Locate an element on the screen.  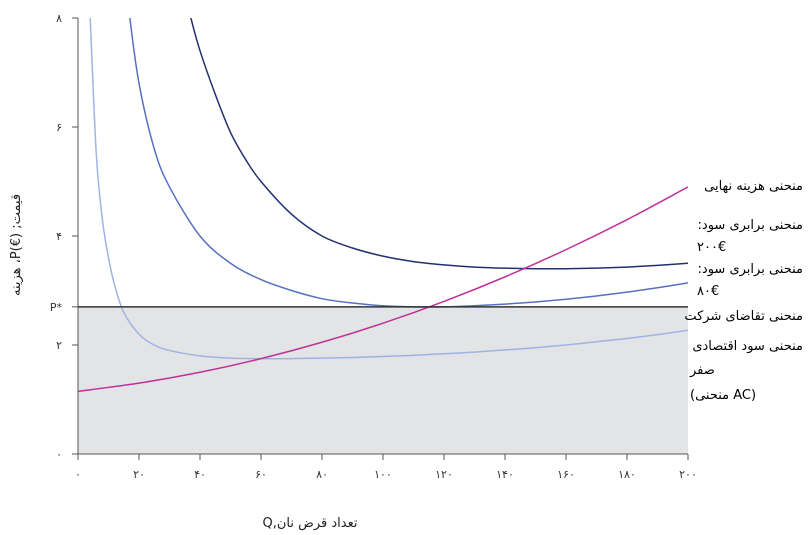
x-axis-title: Q,تعداد قرض نان is located at coordinates (310, 523).